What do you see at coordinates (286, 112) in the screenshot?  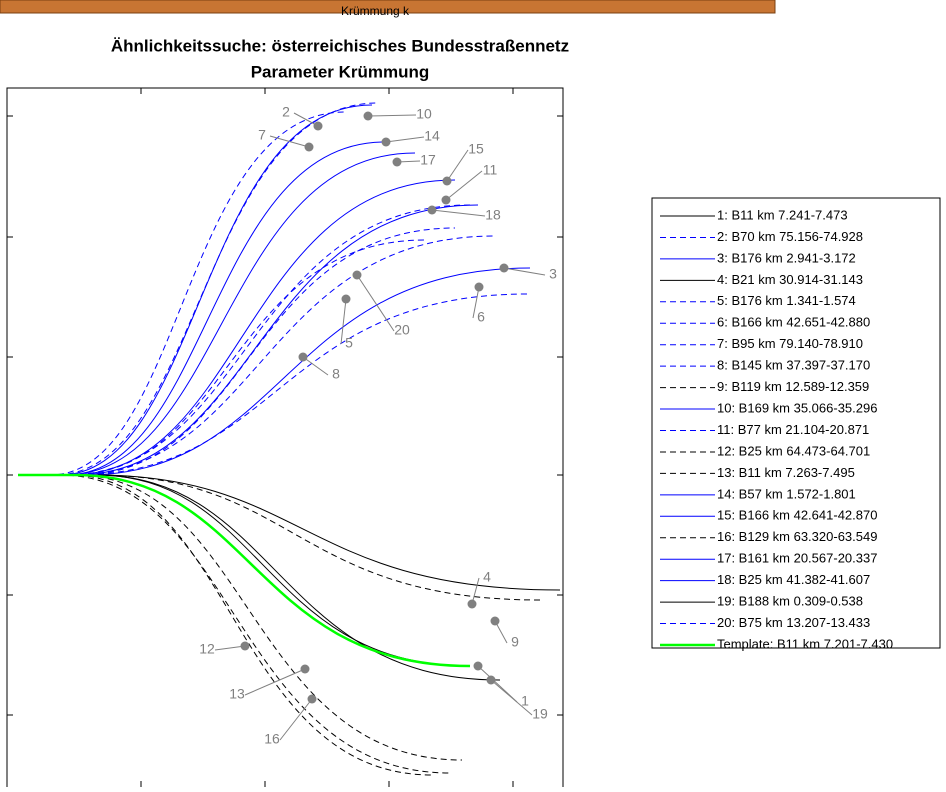 I see `annotation-label: 2` at bounding box center [286, 112].